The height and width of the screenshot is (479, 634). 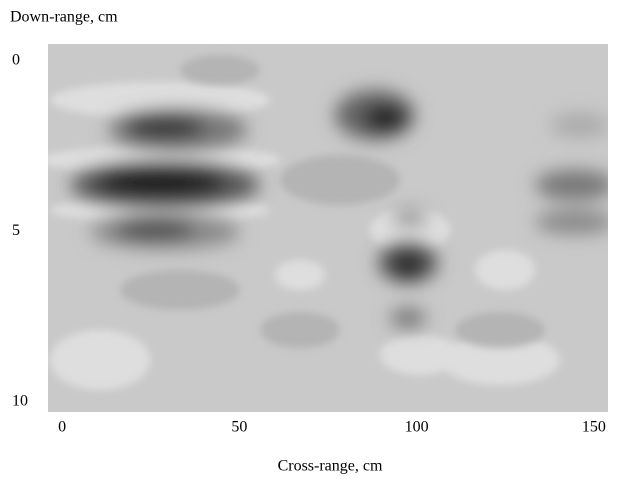 What do you see at coordinates (594, 427) in the screenshot?
I see `x-tick-label: 150` at bounding box center [594, 427].